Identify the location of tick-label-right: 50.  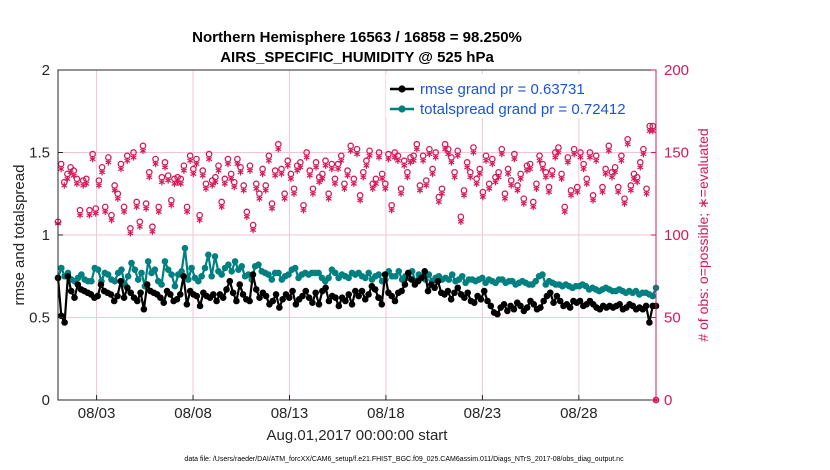
(672, 318).